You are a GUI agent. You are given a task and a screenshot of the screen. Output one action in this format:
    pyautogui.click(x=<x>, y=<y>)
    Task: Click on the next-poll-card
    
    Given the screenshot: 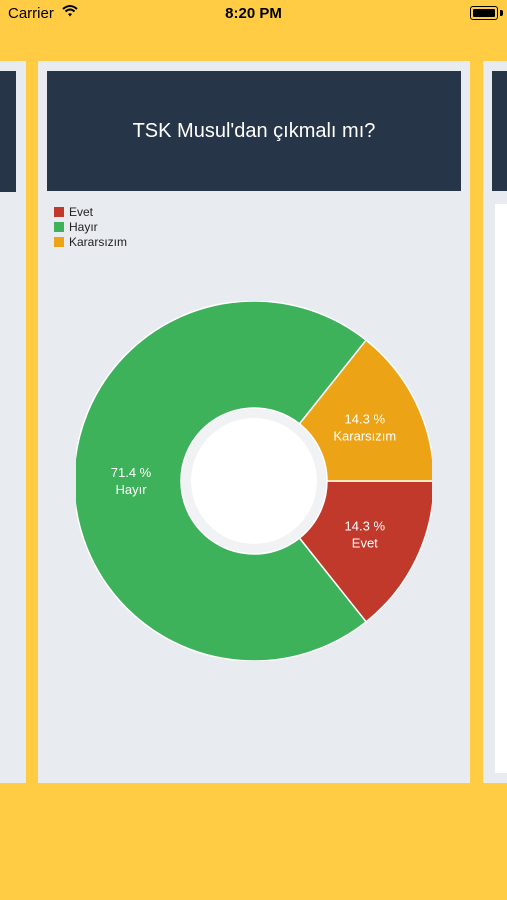 What is the action you would take?
    pyautogui.click(x=495, y=422)
    